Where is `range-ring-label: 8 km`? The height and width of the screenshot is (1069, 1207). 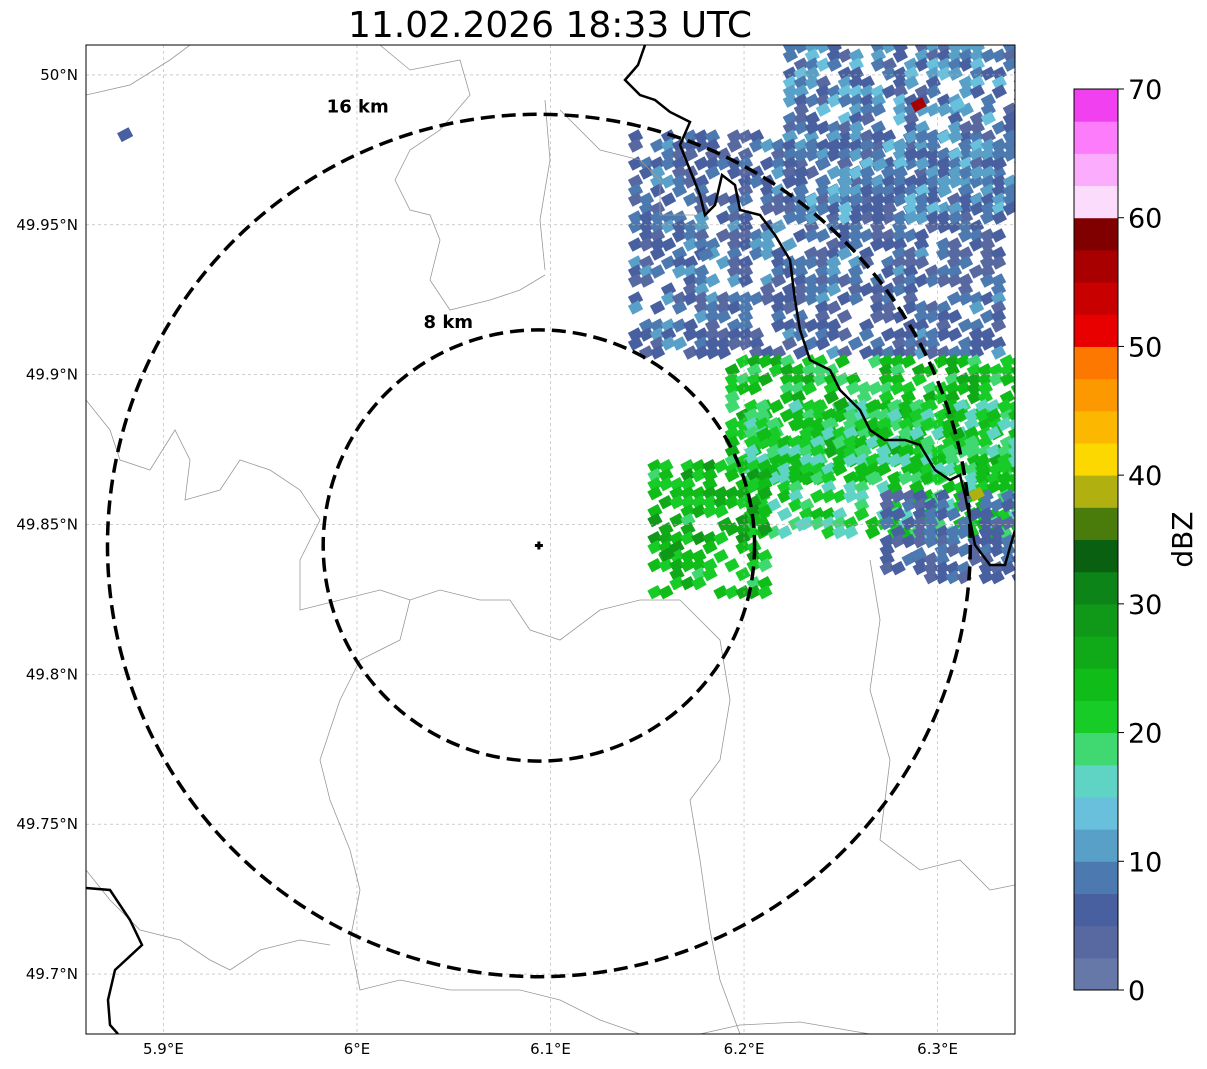 range-ring-label: 8 km is located at coordinates (449, 322).